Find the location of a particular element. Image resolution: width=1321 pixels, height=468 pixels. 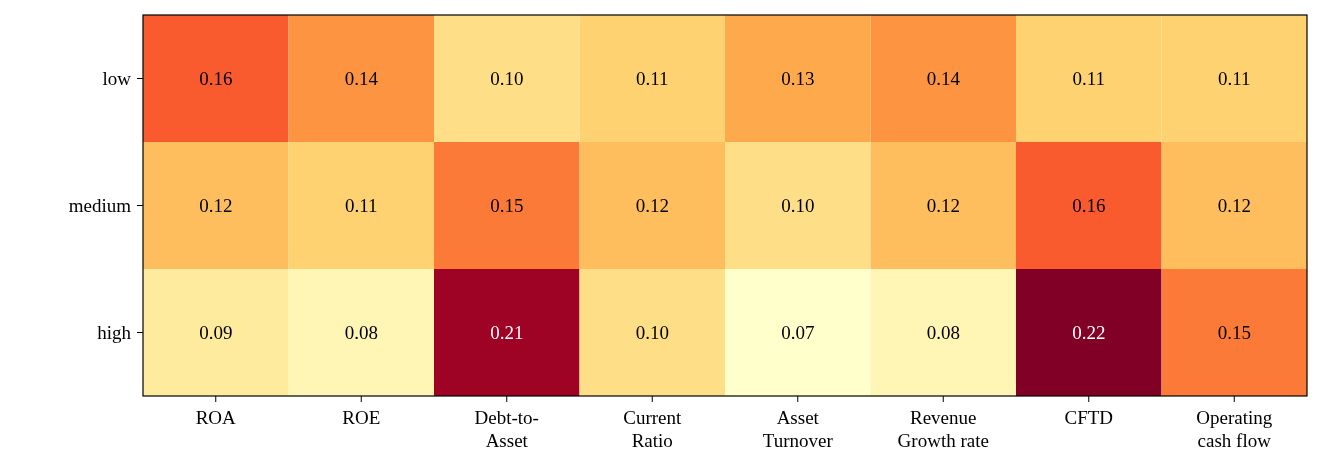

y-tick-label: low is located at coordinates (117, 79).